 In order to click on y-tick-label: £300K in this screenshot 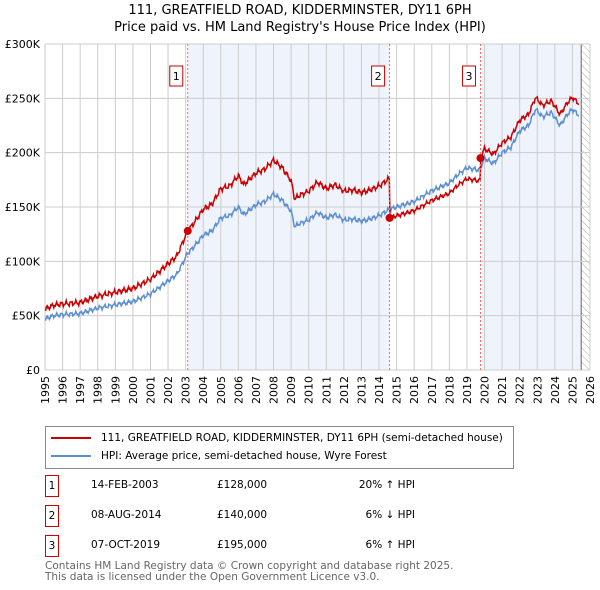, I will do `click(23, 44)`.